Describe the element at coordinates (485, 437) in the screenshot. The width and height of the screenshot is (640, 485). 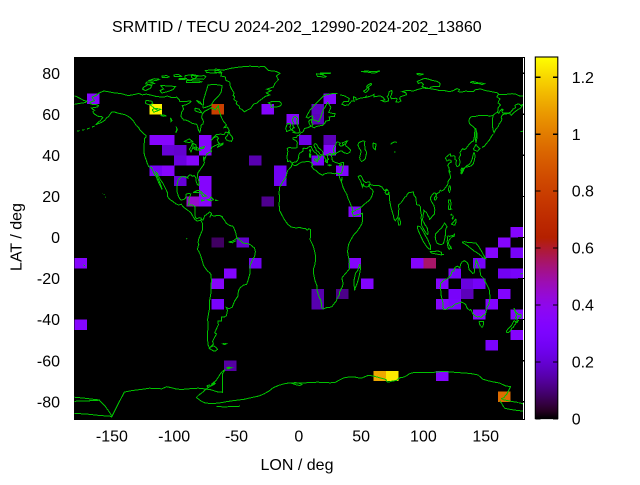
I see `svg-text: 150` at that location.